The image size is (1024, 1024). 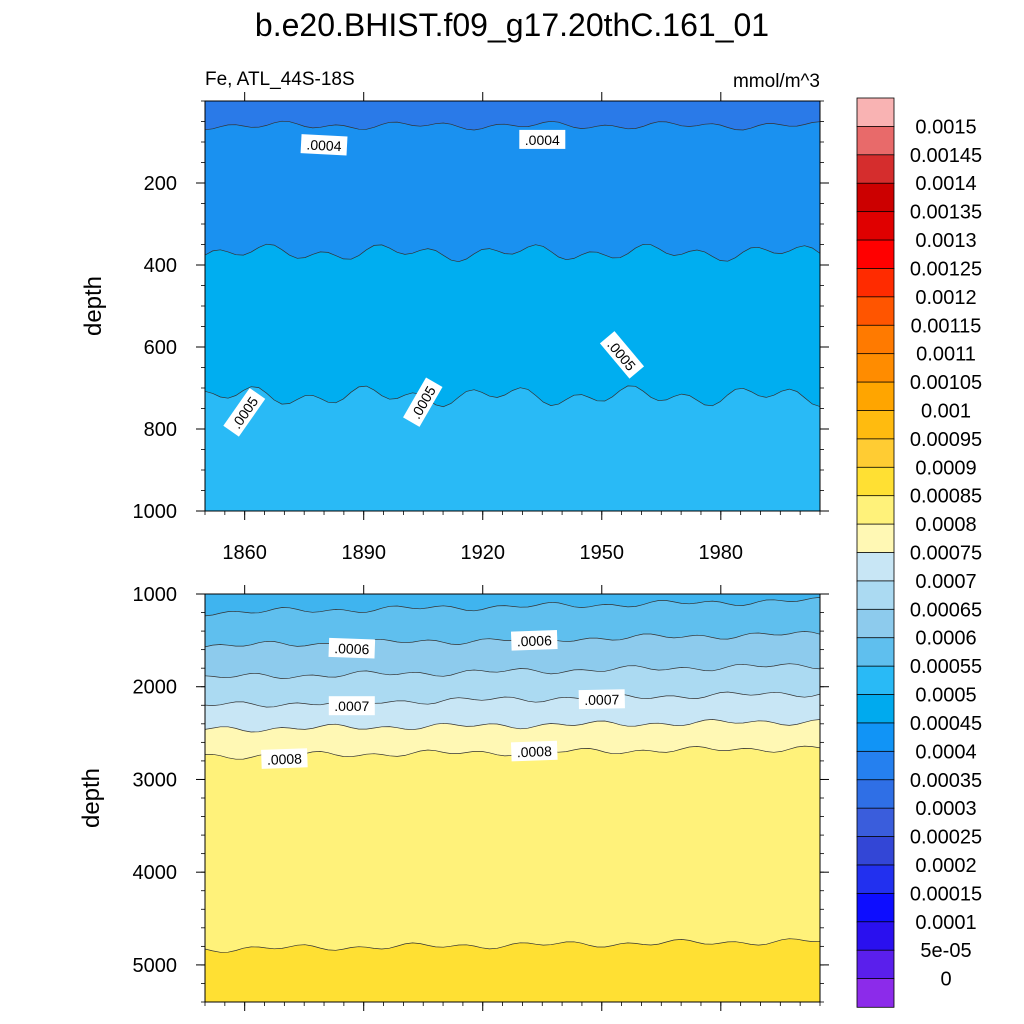 What do you see at coordinates (945, 468) in the screenshot?
I see `colorbar-level-label: 0.0009` at bounding box center [945, 468].